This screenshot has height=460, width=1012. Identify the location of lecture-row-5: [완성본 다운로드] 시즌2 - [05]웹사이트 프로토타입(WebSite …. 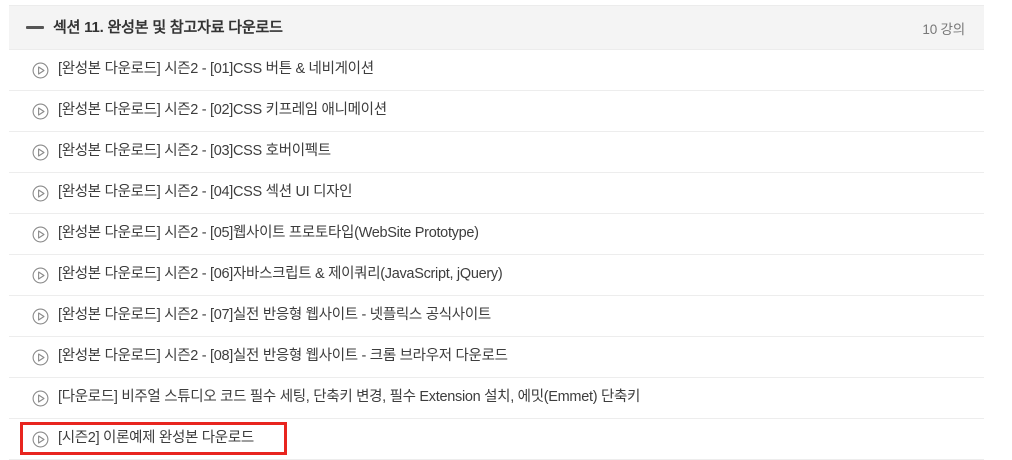
(496, 234).